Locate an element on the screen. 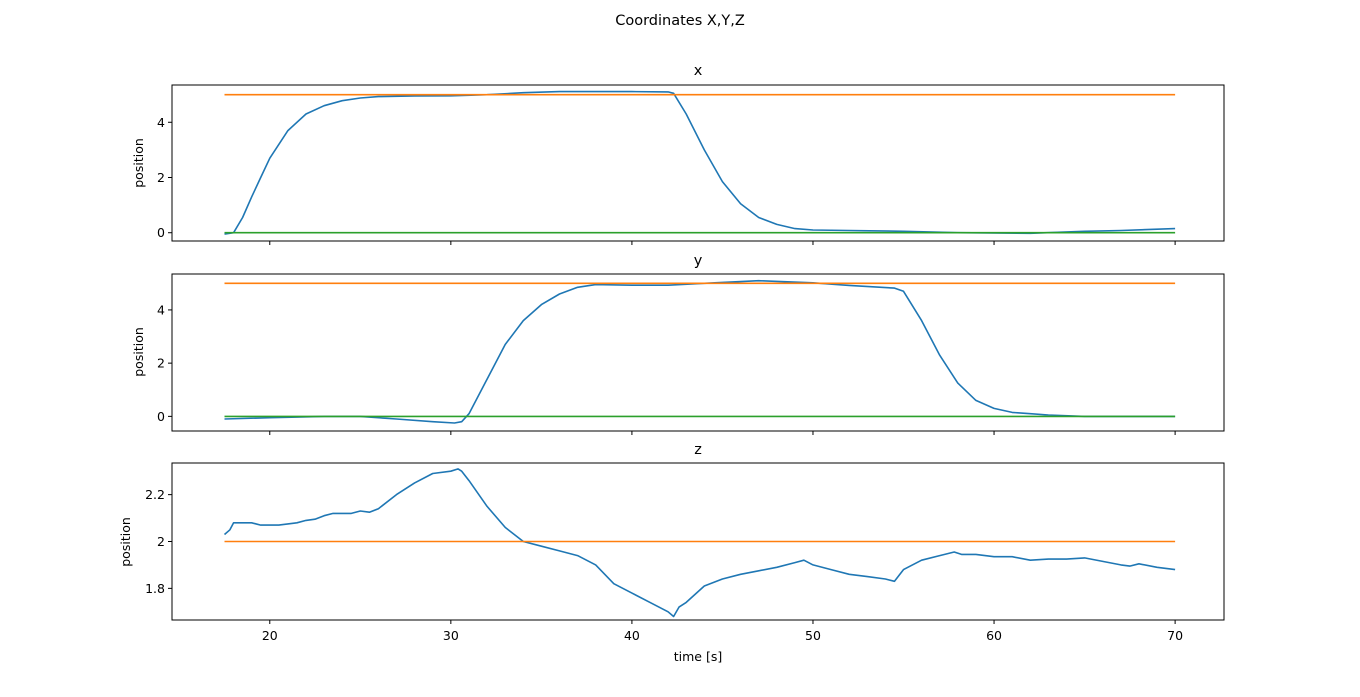 This screenshot has width=1360, height=697. y-tick-label-z: 1.8 is located at coordinates (155, 588).